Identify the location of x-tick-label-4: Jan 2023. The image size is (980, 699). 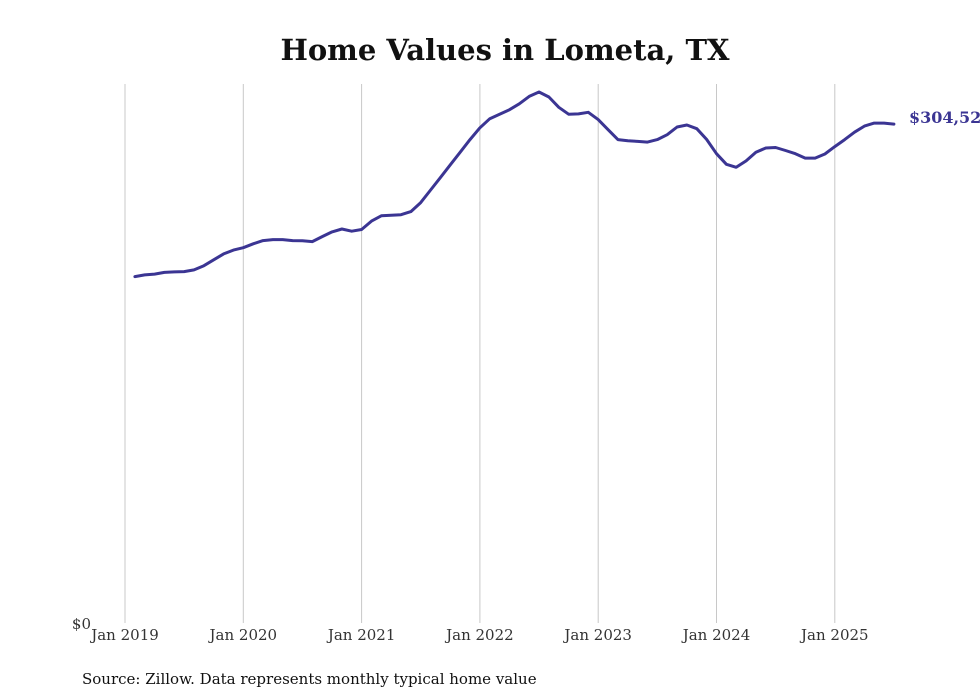
(597, 635).